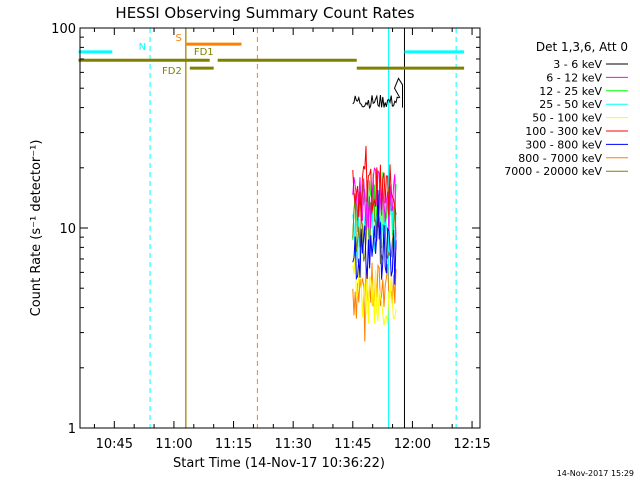 The height and width of the screenshot is (480, 640). Describe the element at coordinates (63, 29) in the screenshot. I see `y-tick-label: 100` at that location.